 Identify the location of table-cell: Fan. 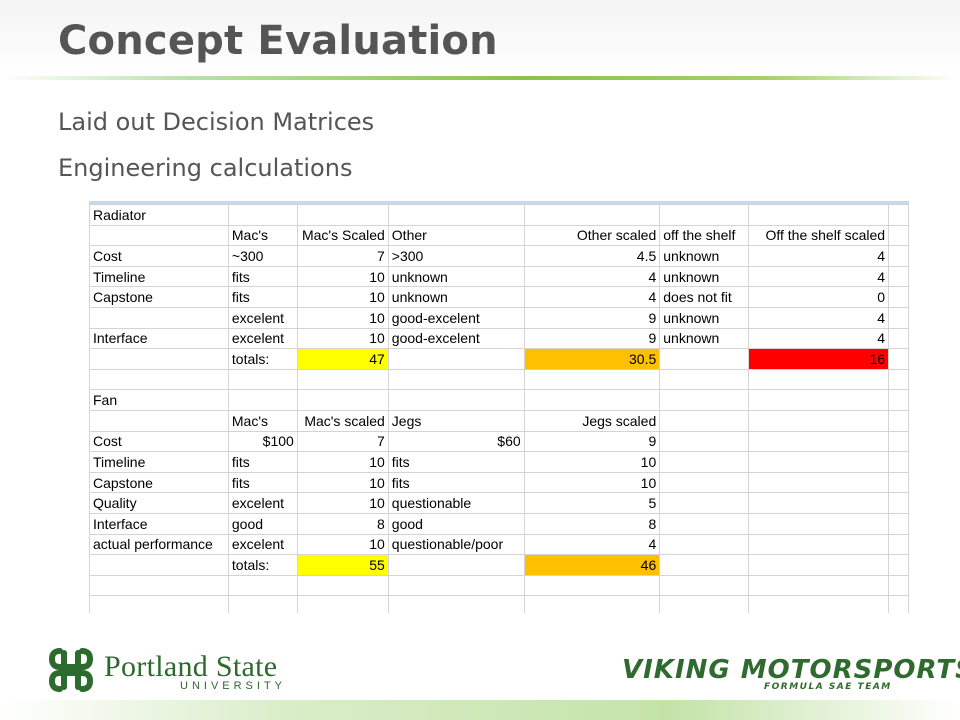
(159, 400).